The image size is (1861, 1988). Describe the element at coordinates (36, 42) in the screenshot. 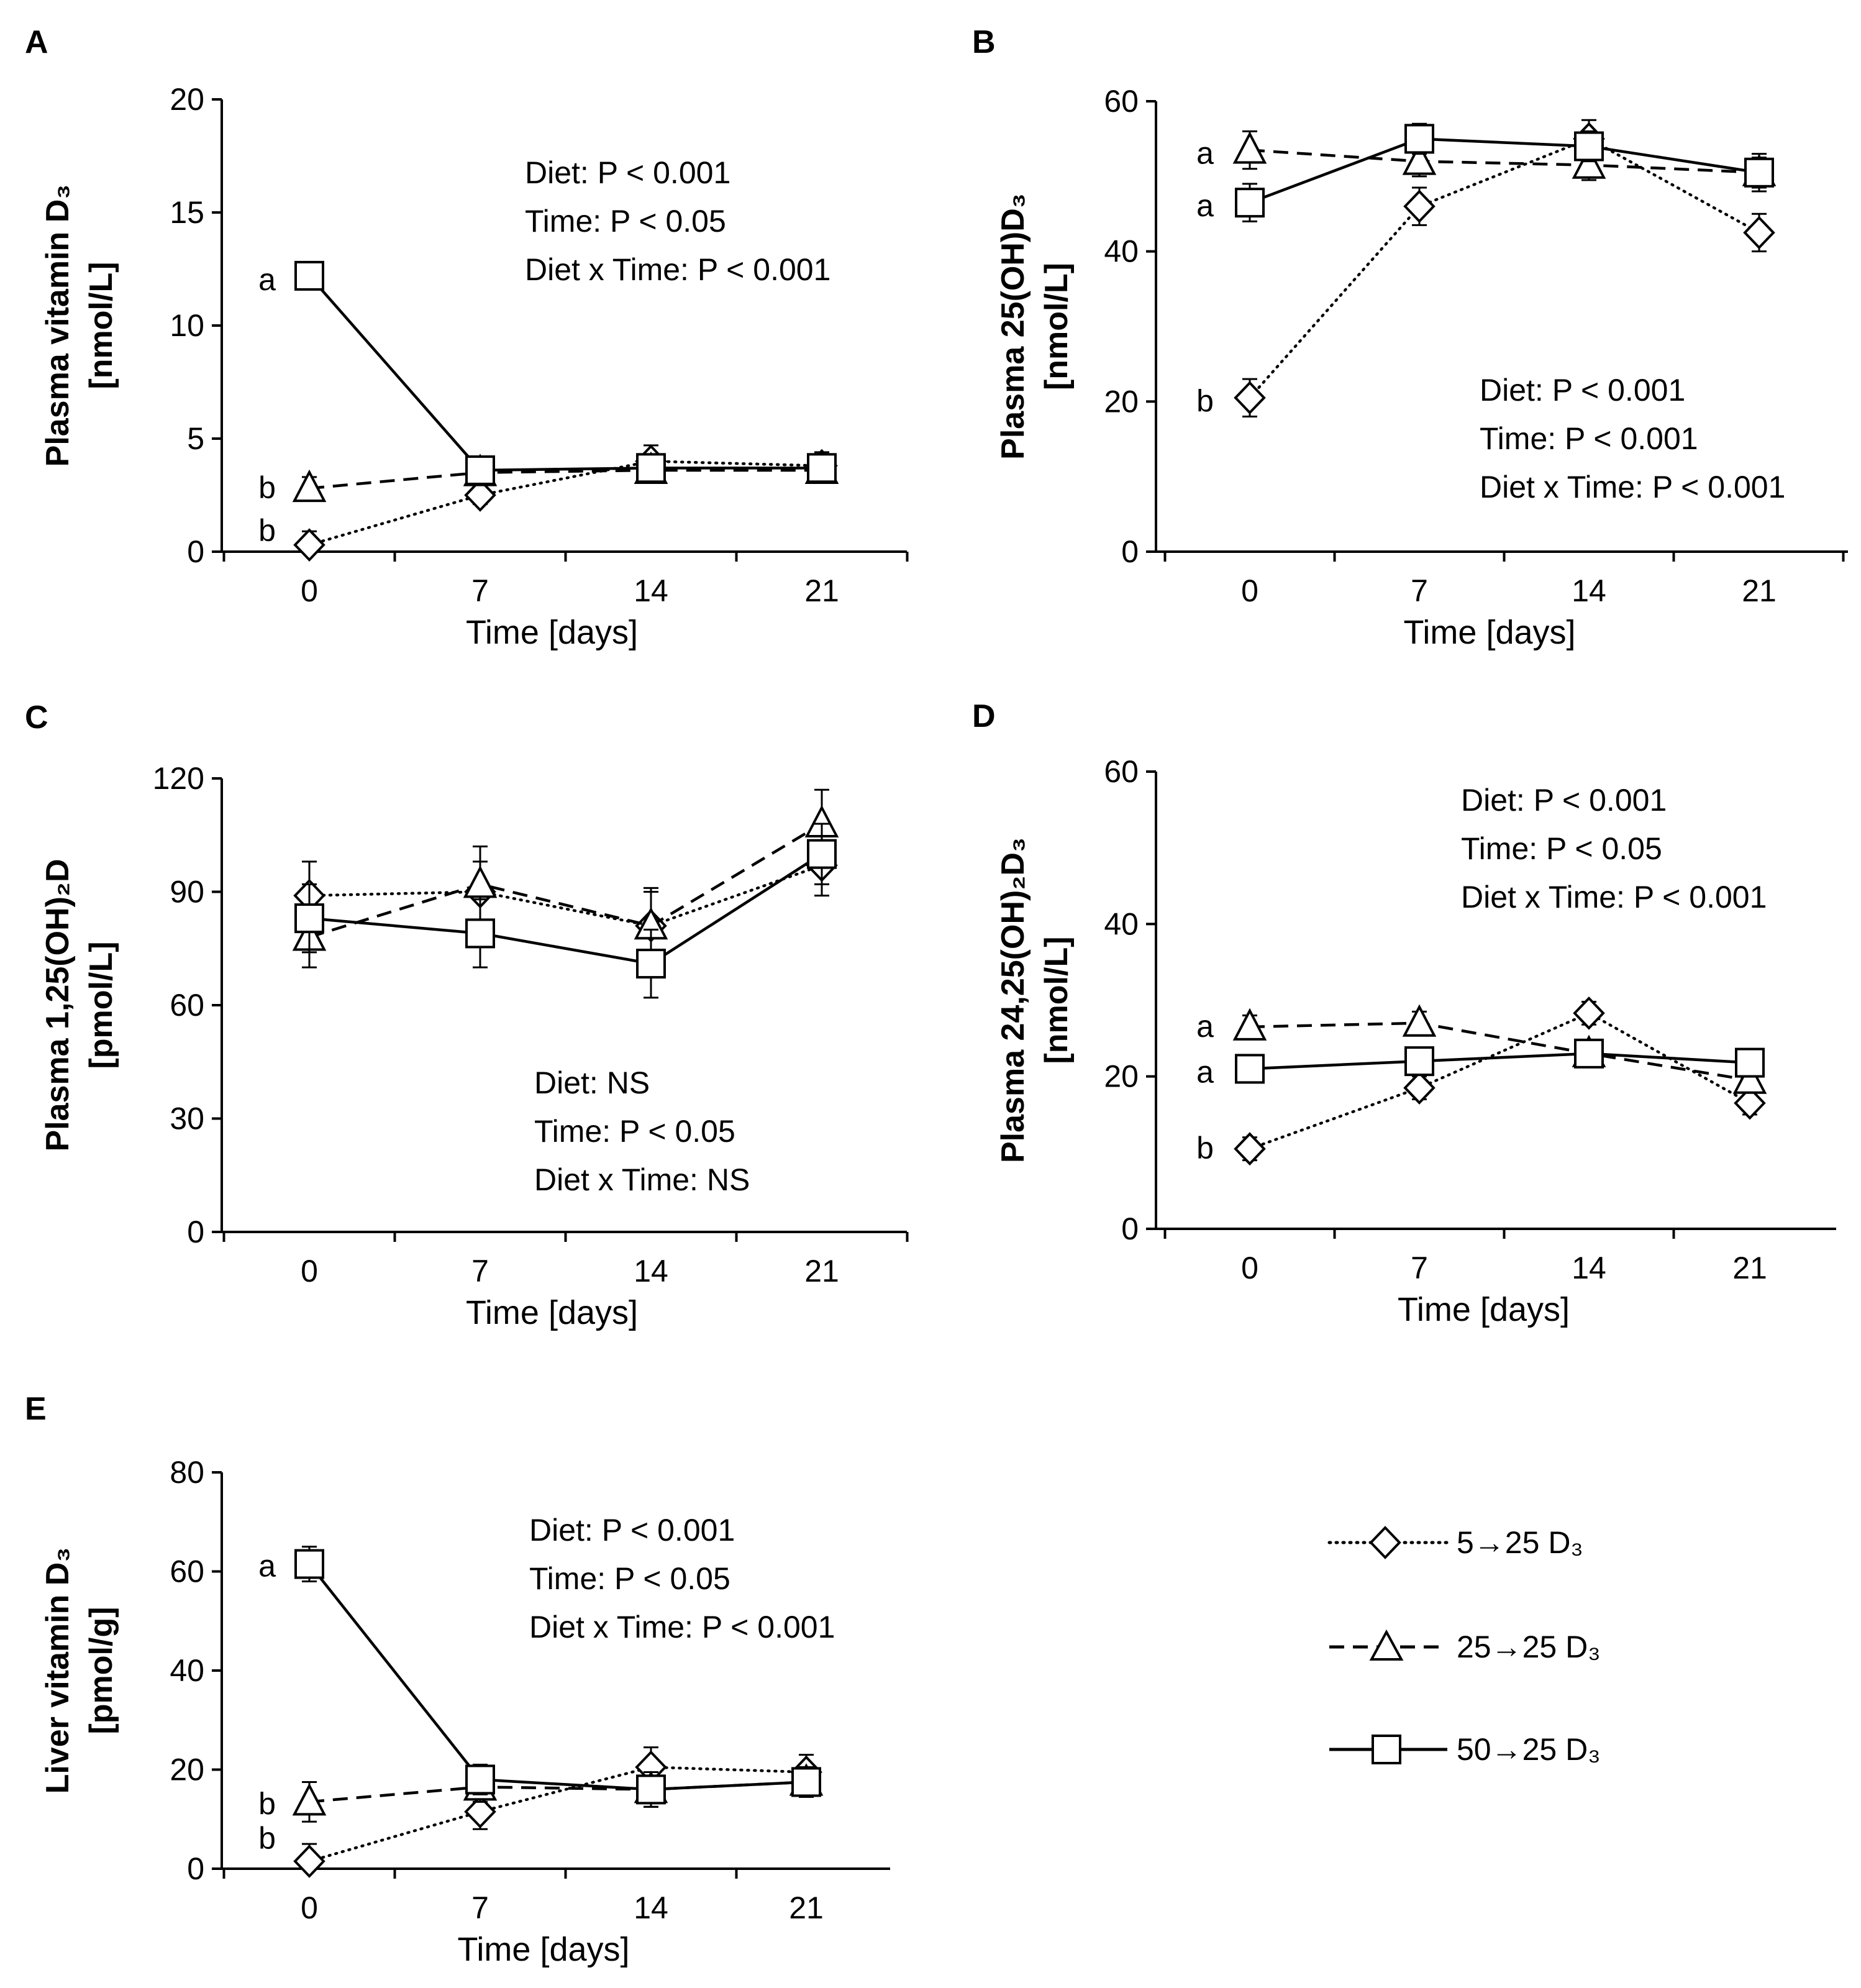

I see `panel-letter: A` at that location.